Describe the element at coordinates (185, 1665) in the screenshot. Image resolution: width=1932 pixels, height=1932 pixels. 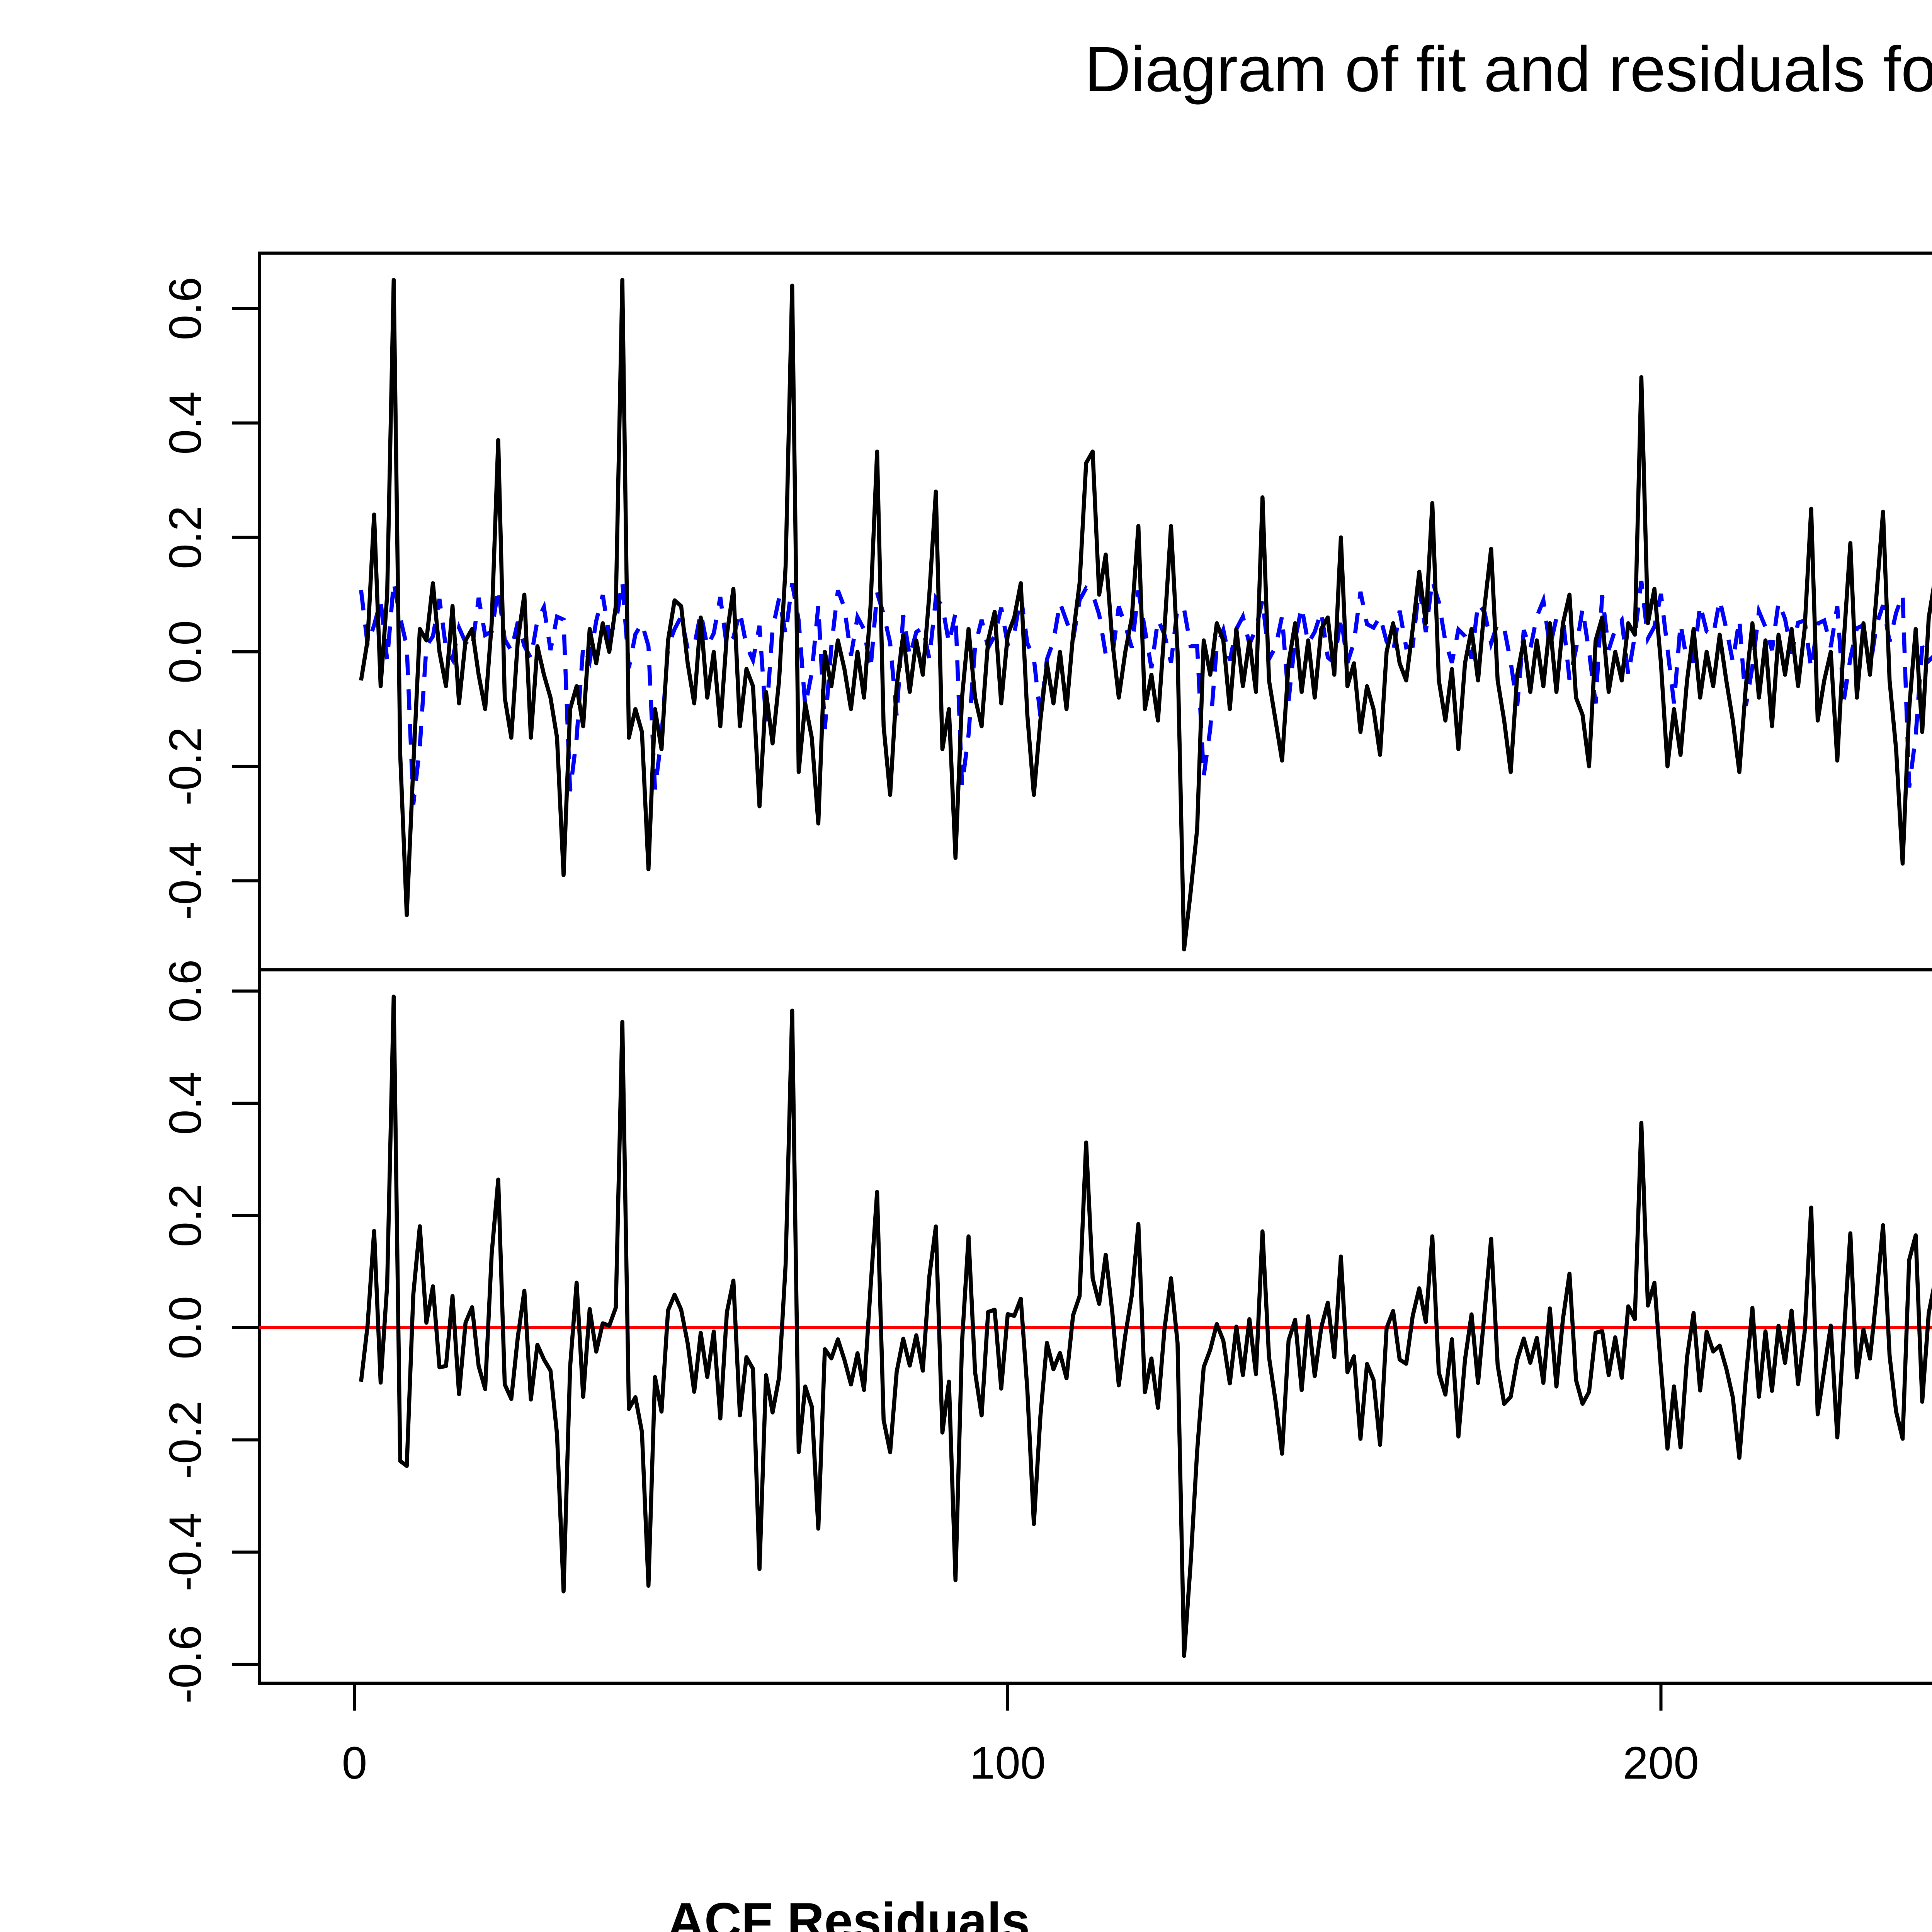
I see `svg-text: -0.6` at that location.